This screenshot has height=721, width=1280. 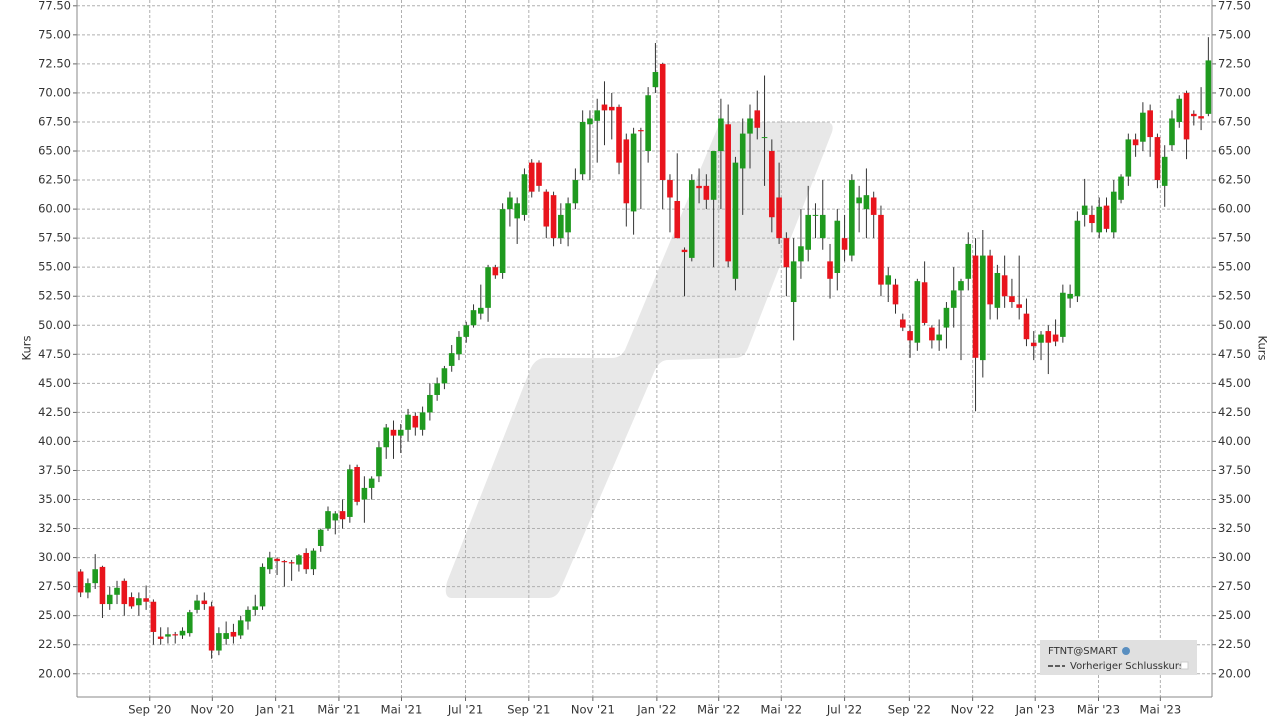 What do you see at coordinates (54, 121) in the screenshot?
I see `y-tick-label: 67.50` at bounding box center [54, 121].